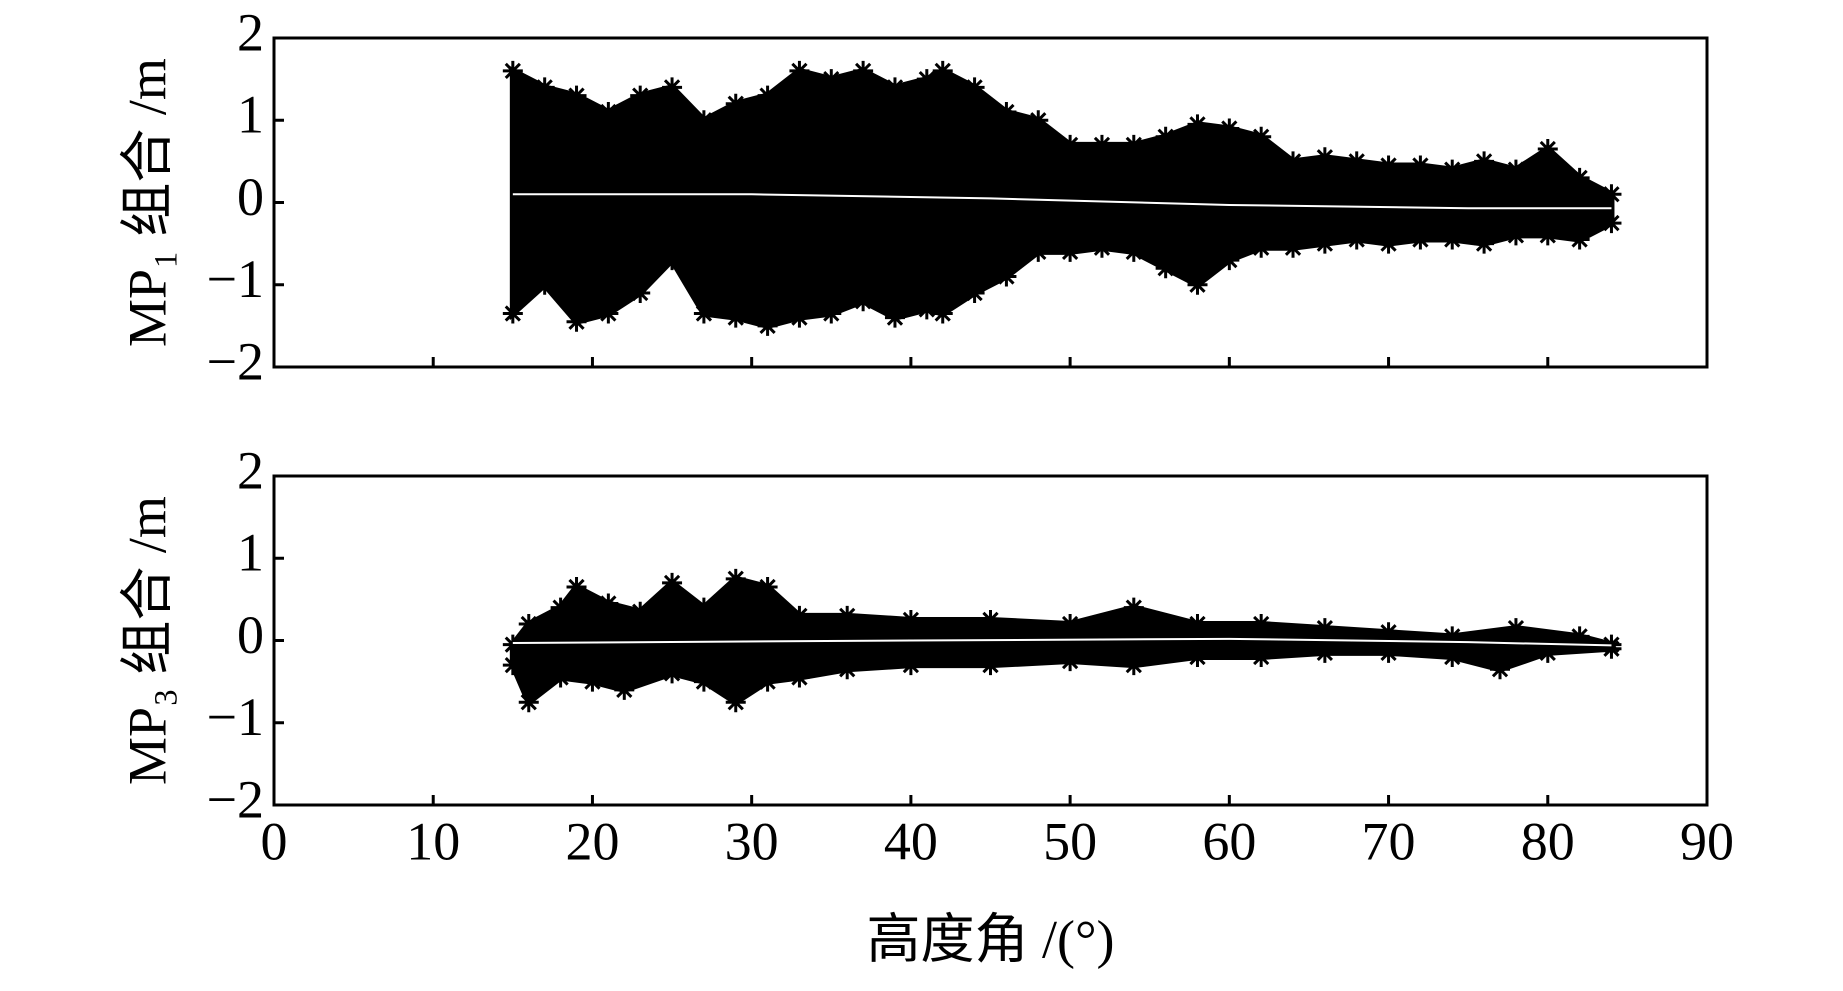 Image resolution: width=1843 pixels, height=991 pixels. Describe the element at coordinates (147, 202) in the screenshot. I see `y-axis-label: MP₁ 组合 /m` at that location.